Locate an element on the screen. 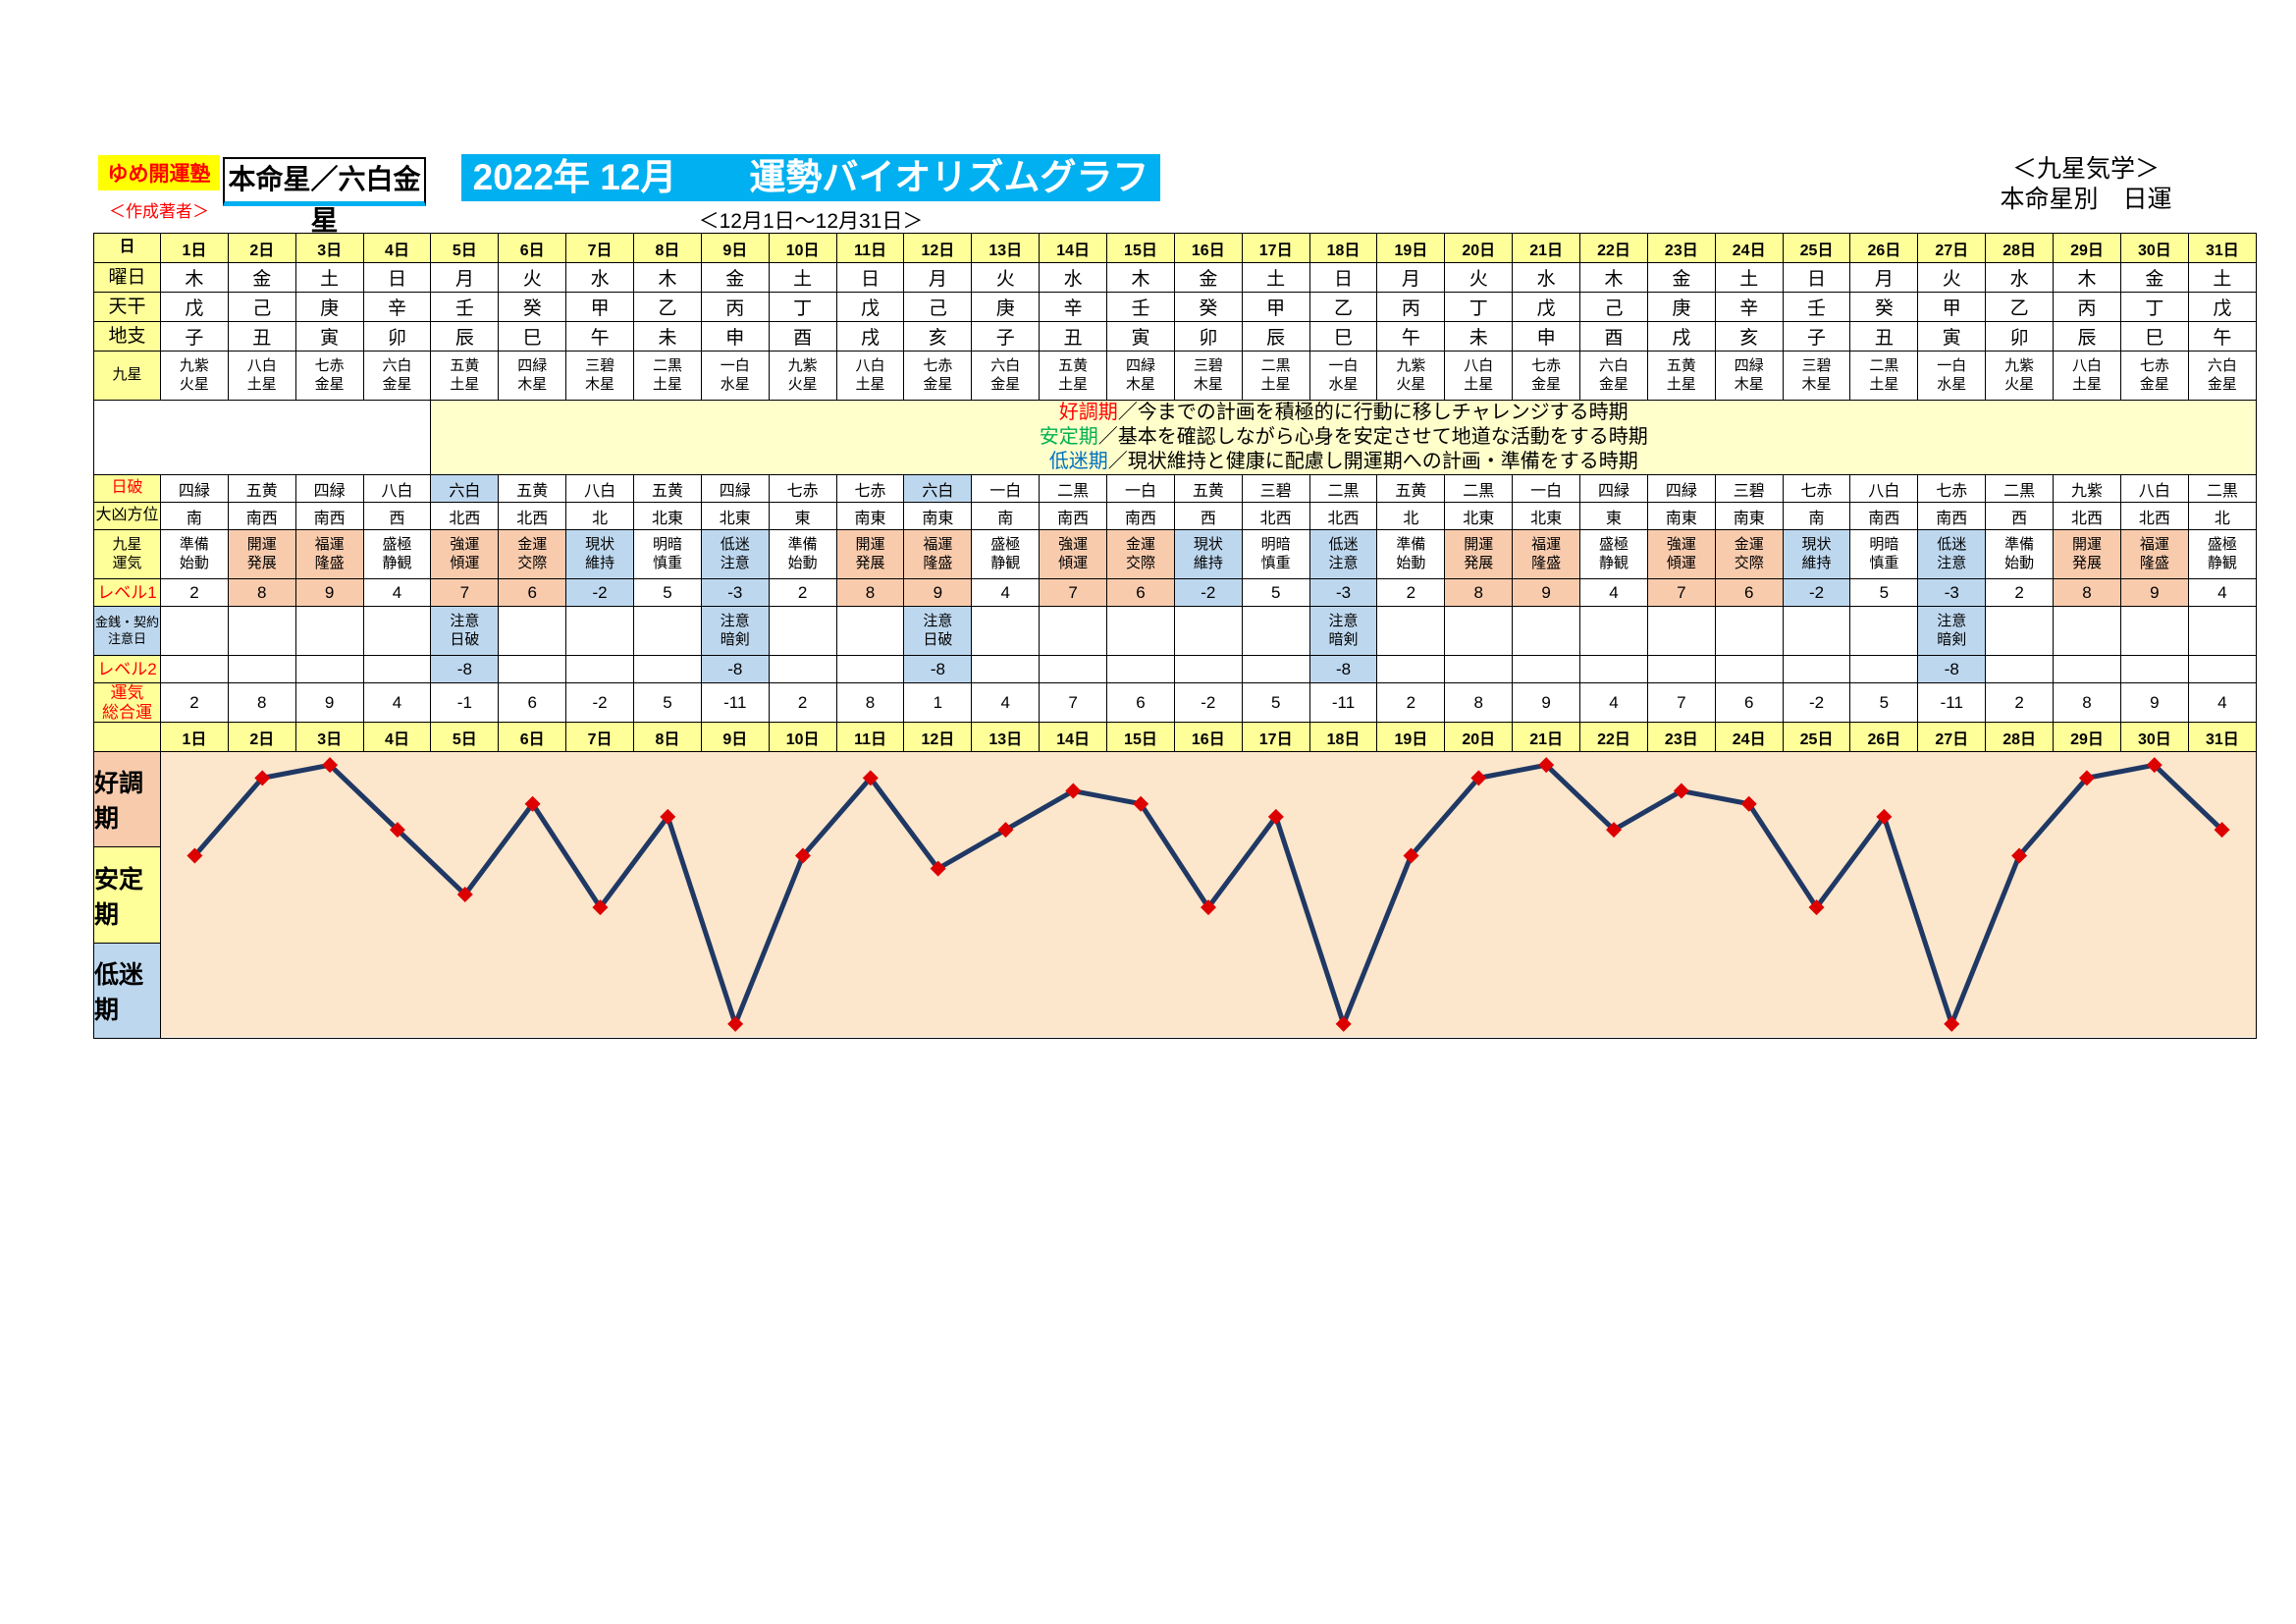 Image resolution: width=2296 pixels, height=1624 pixels. caution-cell: 注意 日破 is located at coordinates (465, 631).